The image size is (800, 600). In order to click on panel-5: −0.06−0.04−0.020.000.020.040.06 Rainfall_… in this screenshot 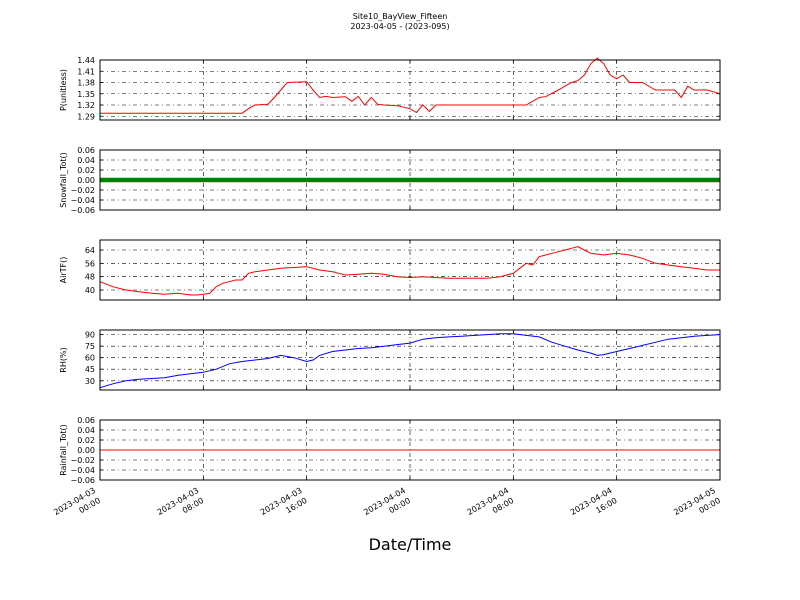, I will do `click(390, 450)`.